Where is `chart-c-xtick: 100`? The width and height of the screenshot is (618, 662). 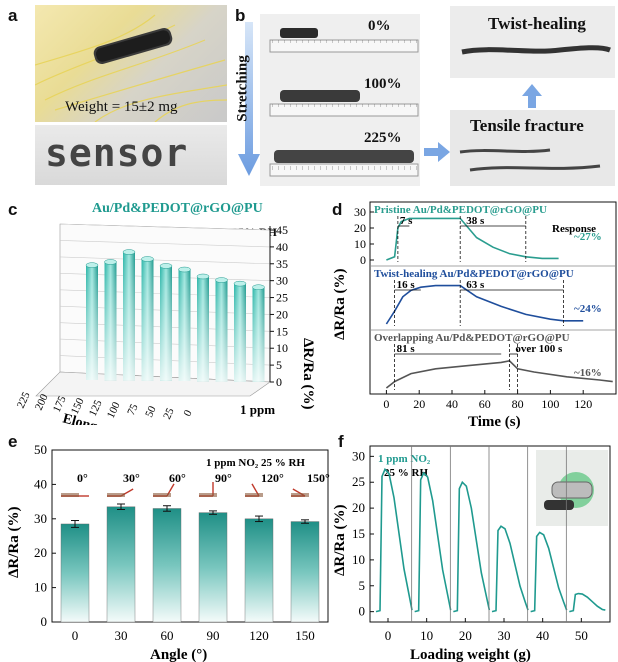
chart-c-xtick: 100 is located at coordinates (114, 410).